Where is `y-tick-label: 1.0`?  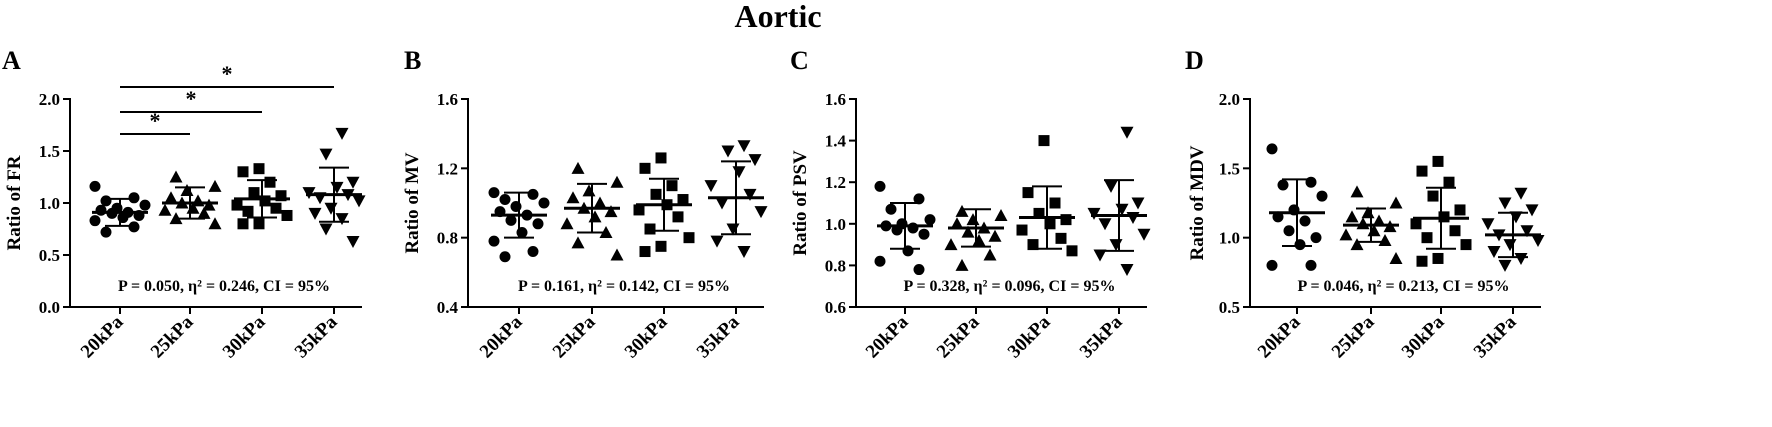
y-tick-label: 1.0 is located at coordinates (835, 224).